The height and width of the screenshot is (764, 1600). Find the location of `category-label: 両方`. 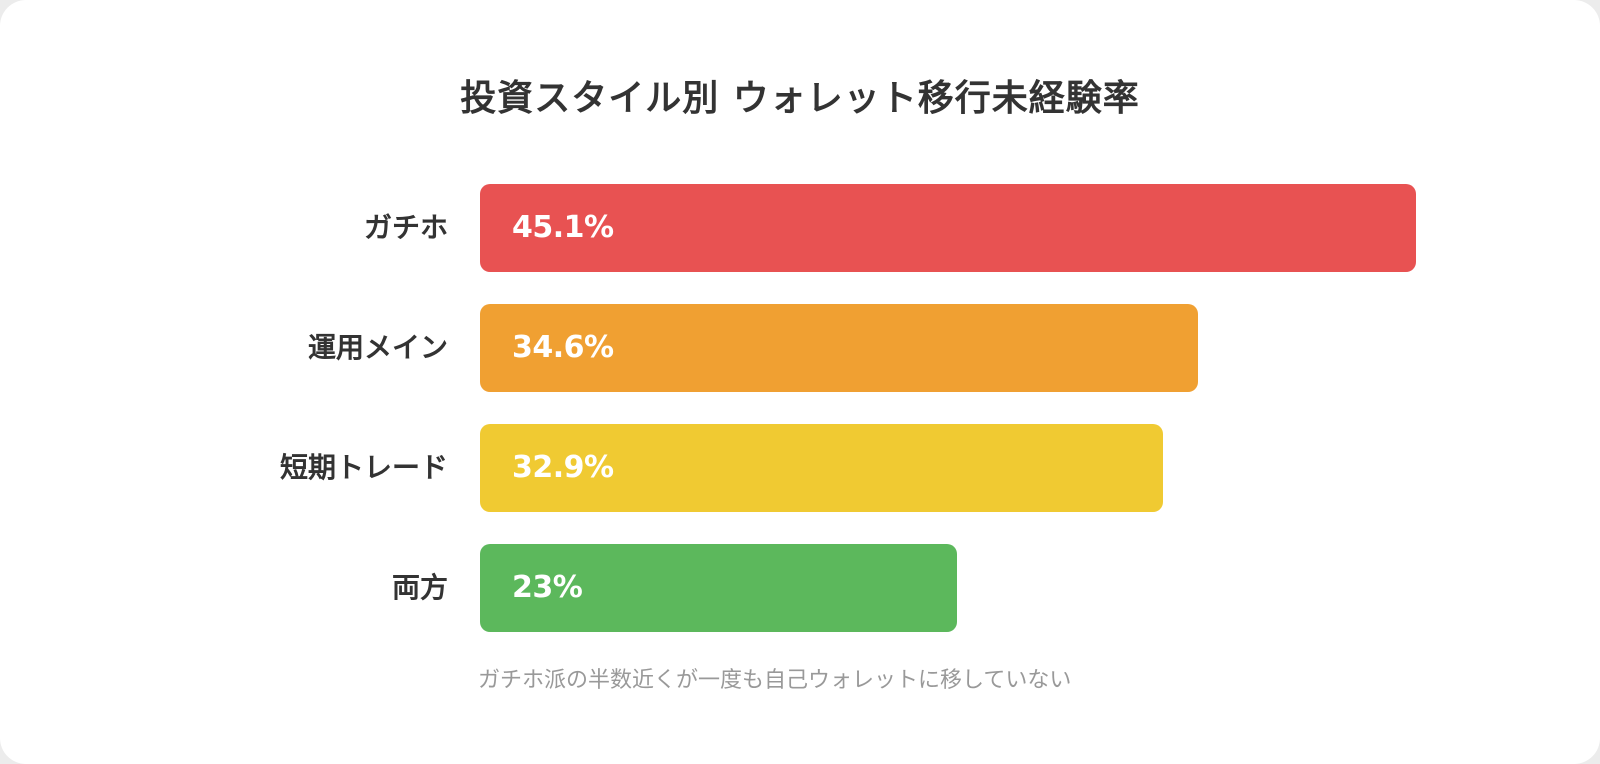

category-label: 両方 is located at coordinates (419, 587).